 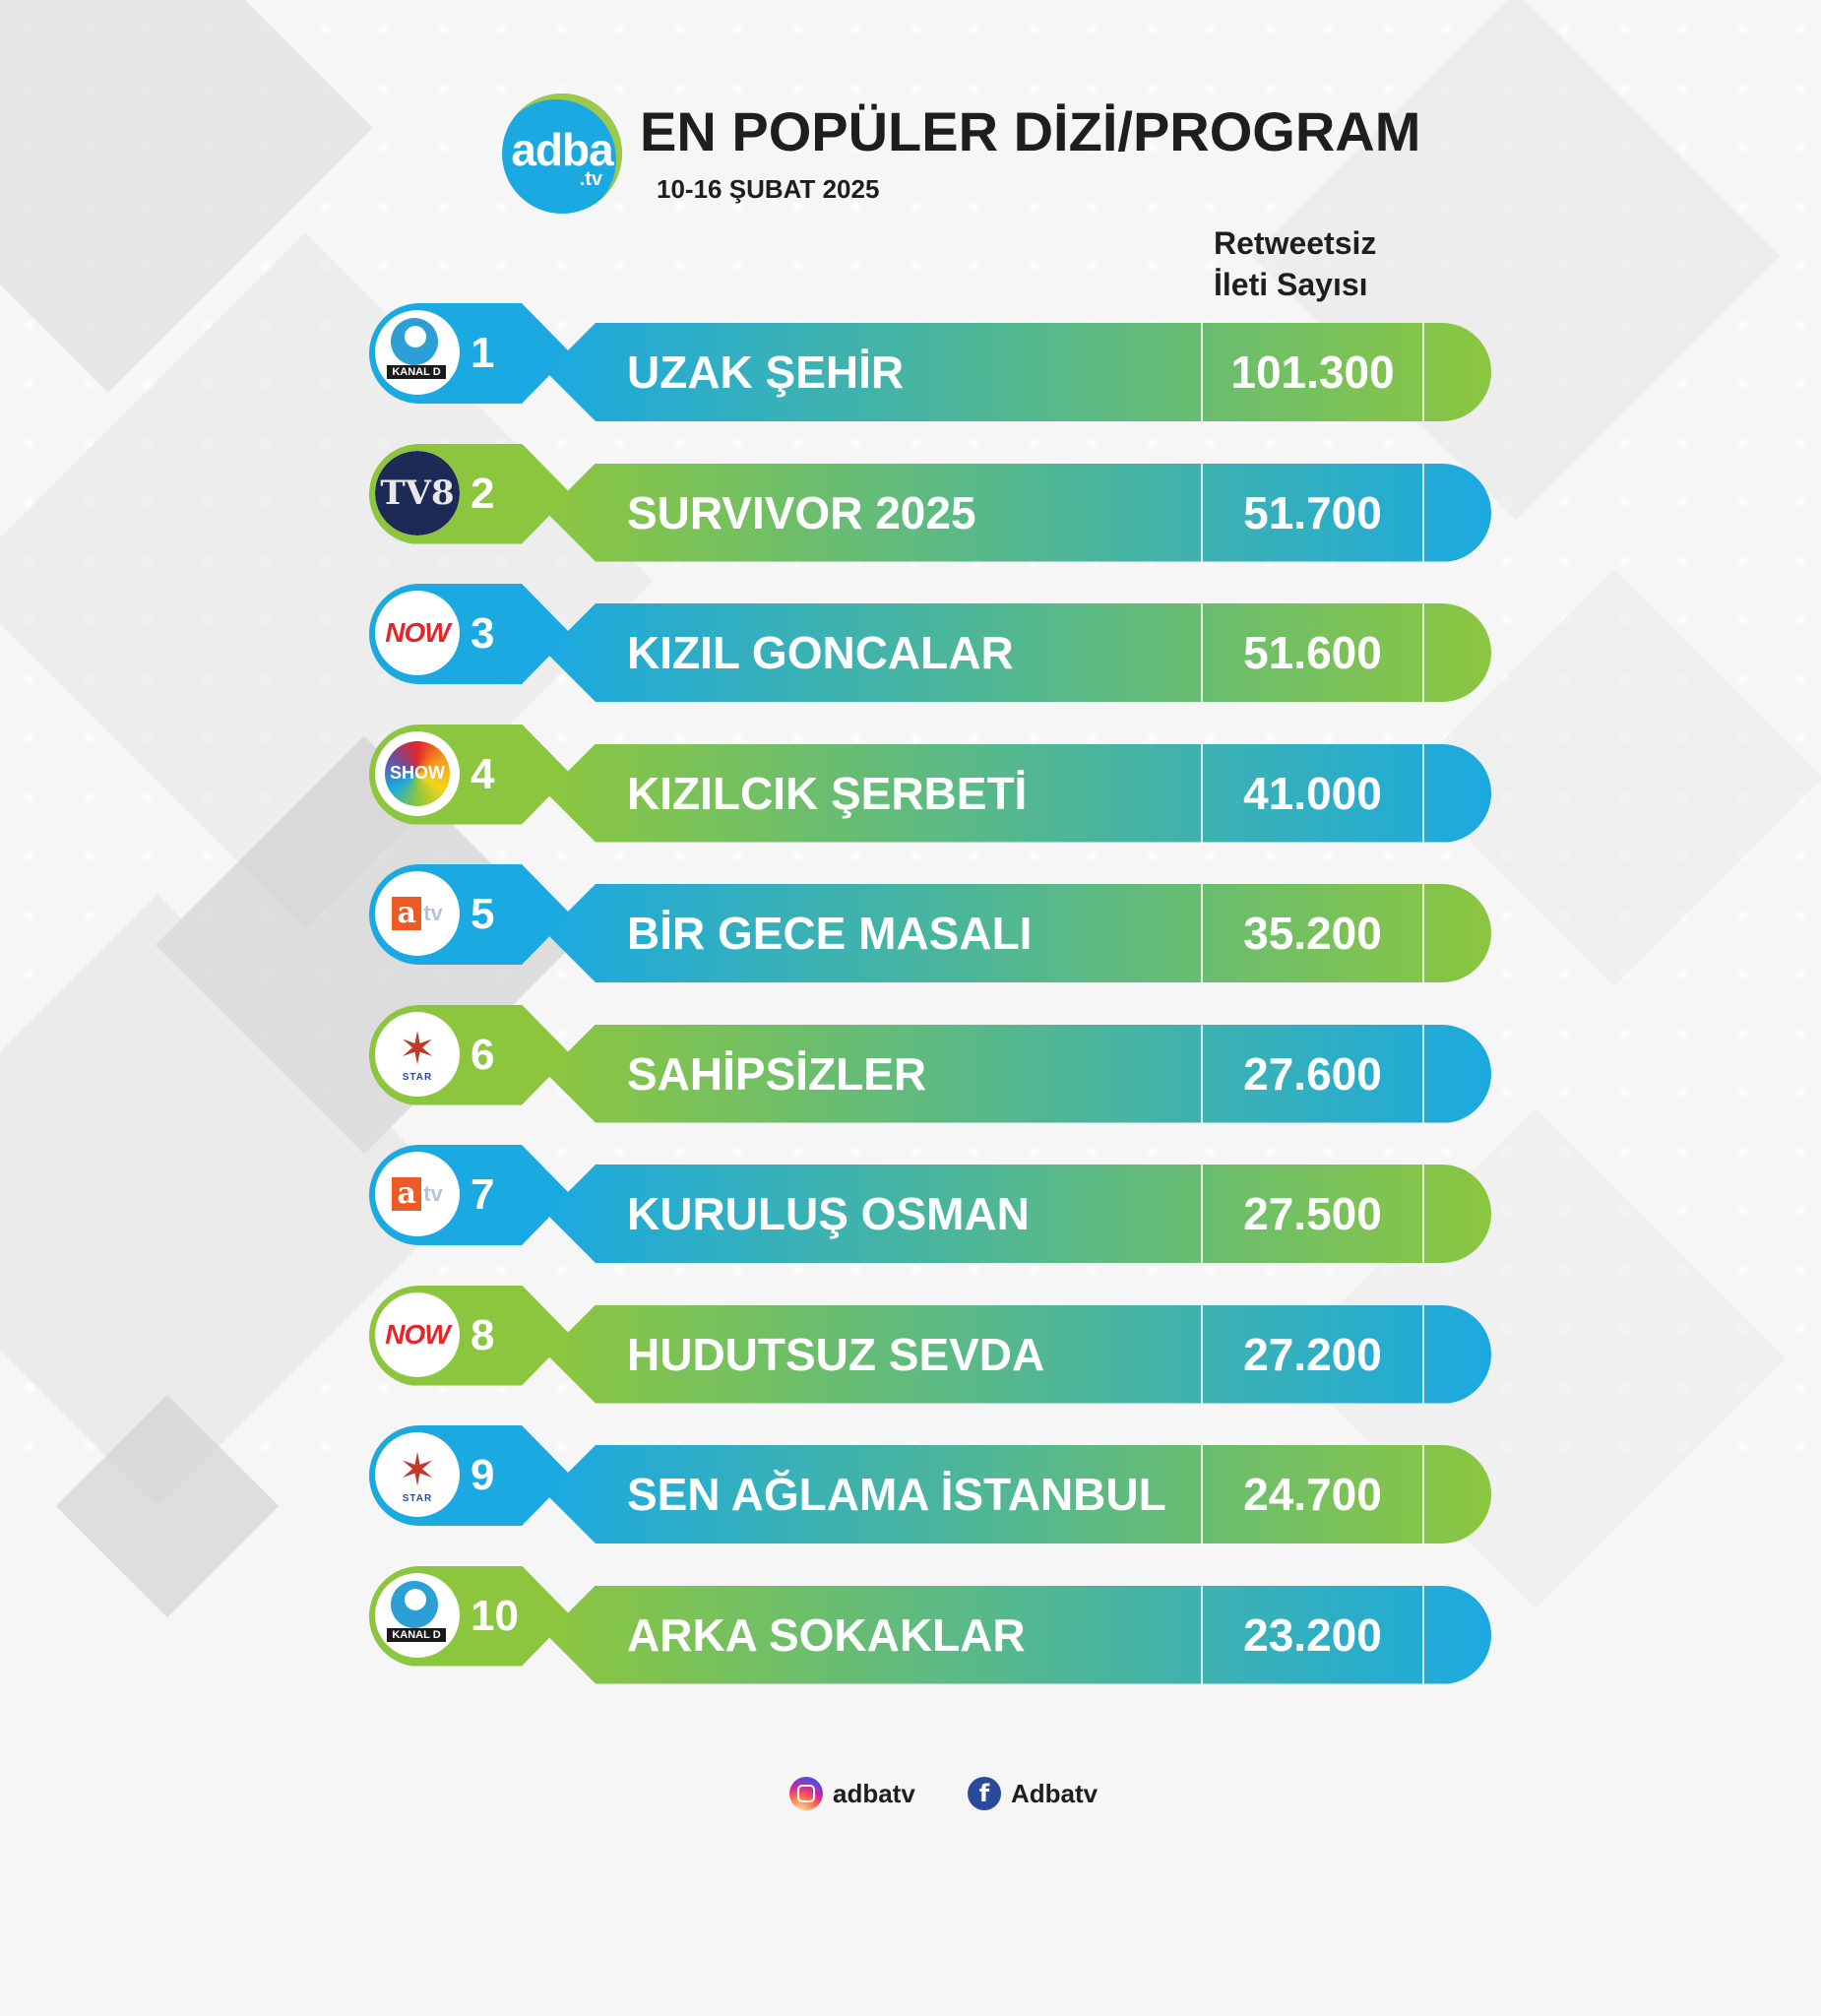 What do you see at coordinates (985, 1793) in the screenshot?
I see `facebook-icon: f` at bounding box center [985, 1793].